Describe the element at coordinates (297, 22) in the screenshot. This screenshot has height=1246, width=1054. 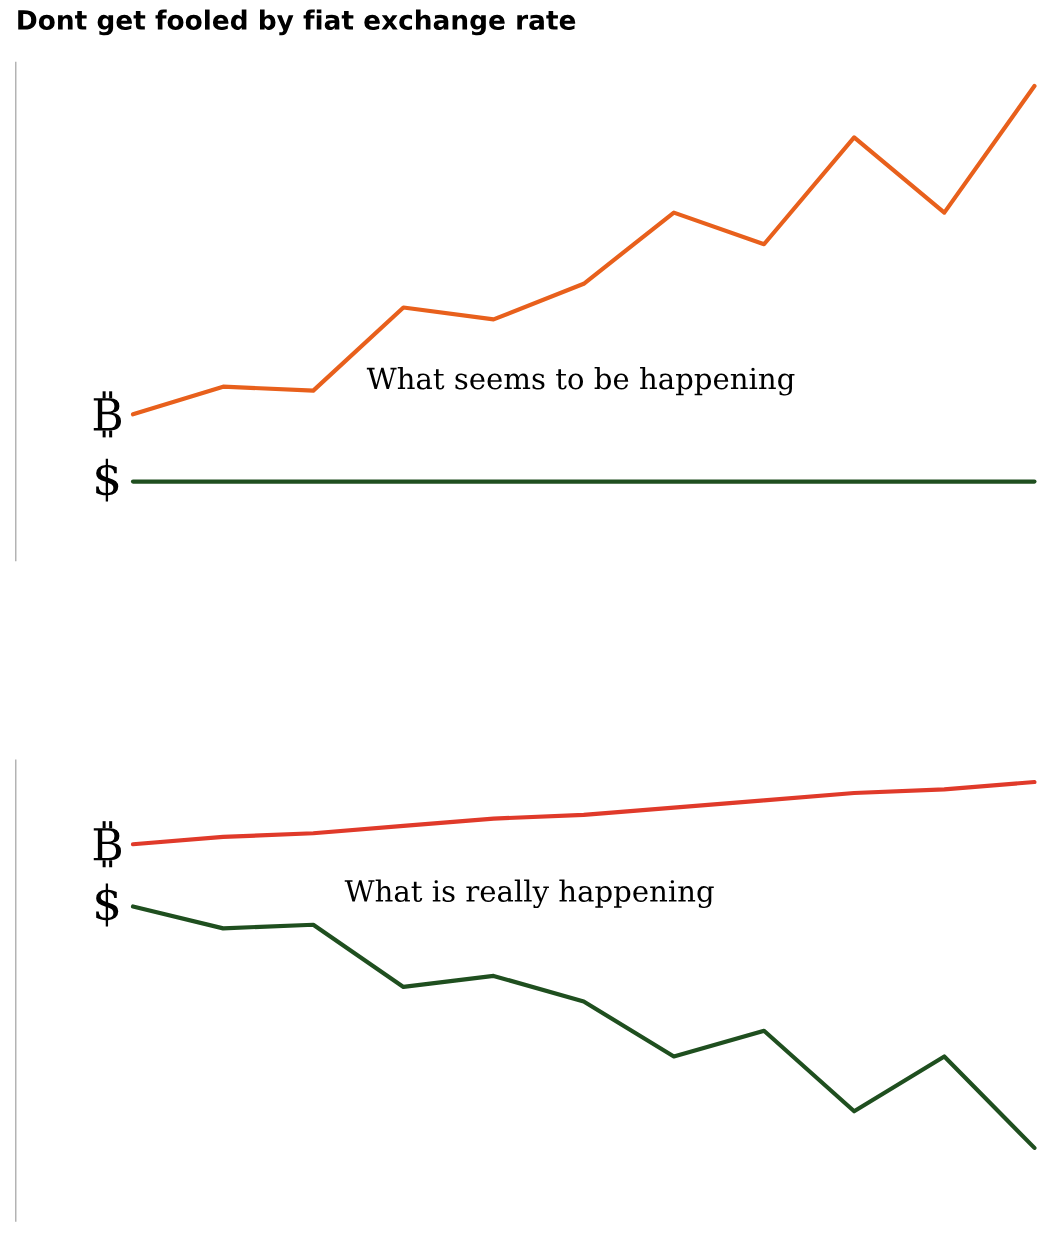
I see `chart-title: Dont get fooled by fiat exchange rate` at that location.